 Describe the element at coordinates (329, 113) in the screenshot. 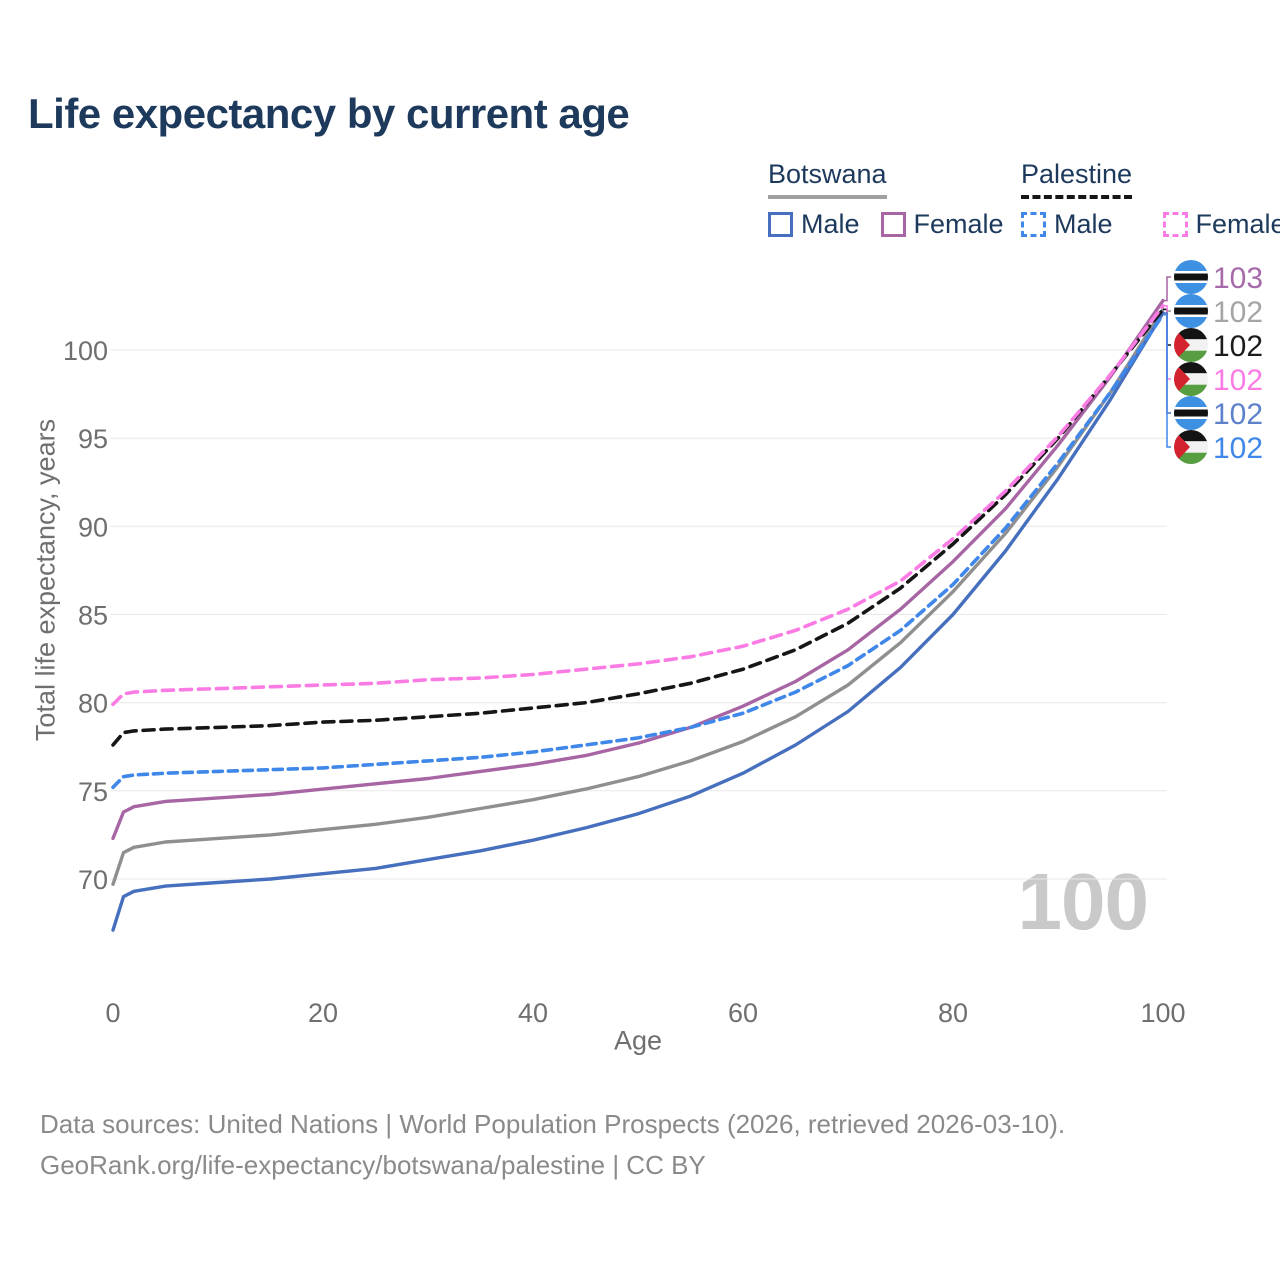

I see `chart-title: Life expectancy by current age` at that location.